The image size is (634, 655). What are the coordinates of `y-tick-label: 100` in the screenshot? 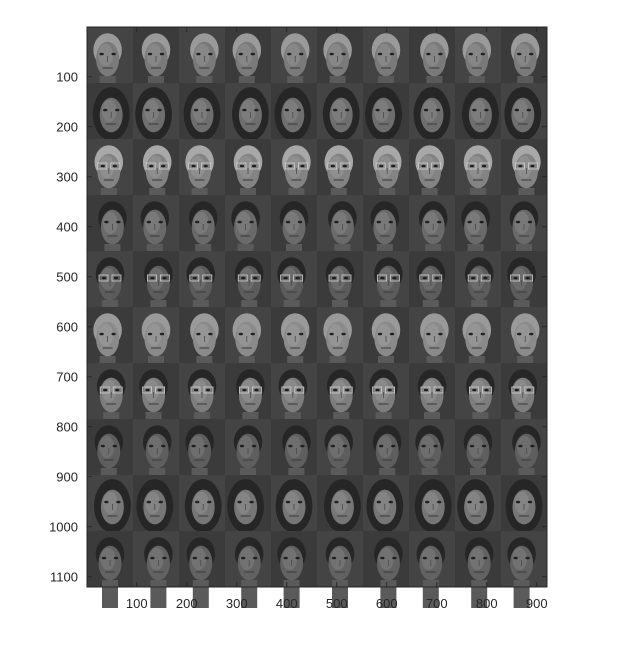 It's located at (67, 76).